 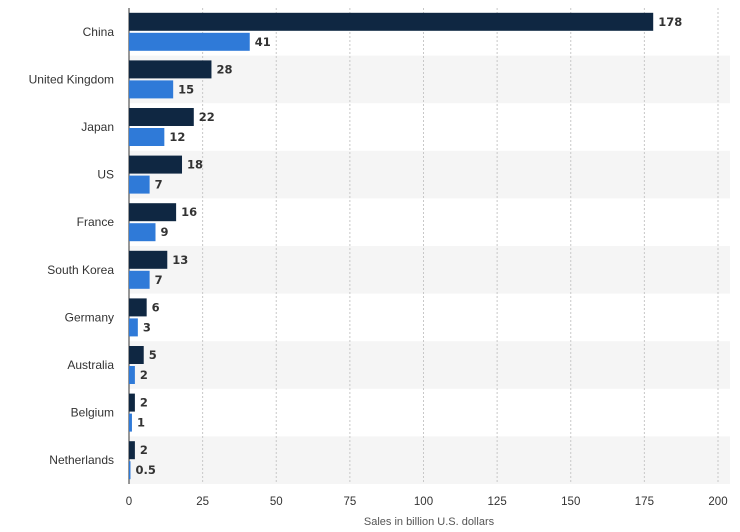 What do you see at coordinates (71, 79) in the screenshot?
I see `category-label: United Kingdom` at bounding box center [71, 79].